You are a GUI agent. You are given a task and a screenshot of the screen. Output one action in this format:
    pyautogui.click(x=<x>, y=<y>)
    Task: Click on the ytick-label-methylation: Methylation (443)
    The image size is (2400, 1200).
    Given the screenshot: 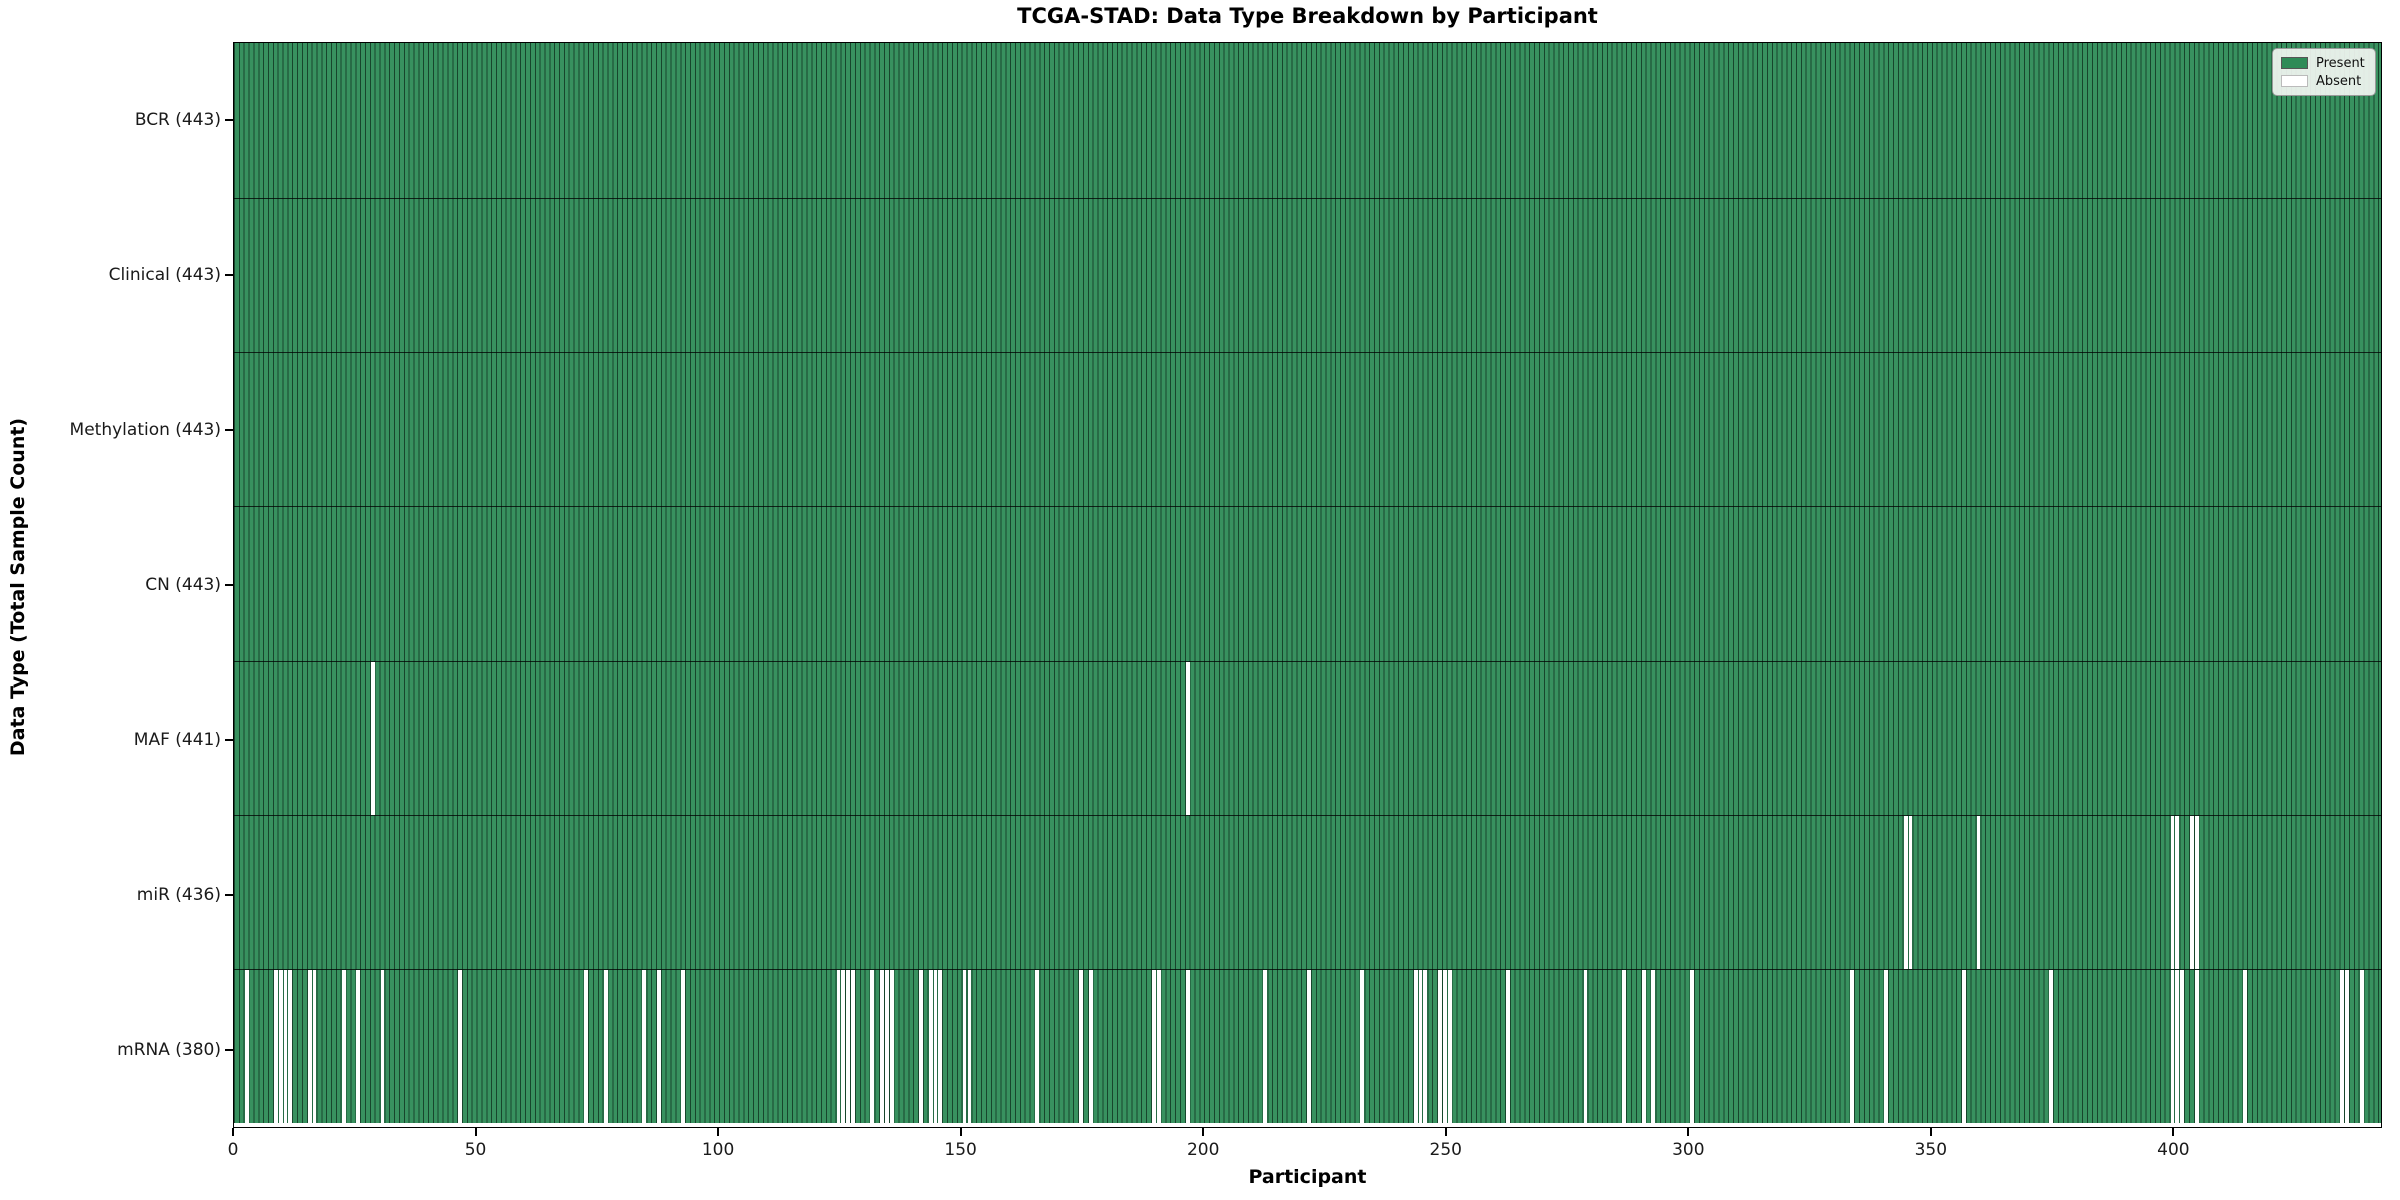 What is the action you would take?
    pyautogui.click(x=145, y=429)
    